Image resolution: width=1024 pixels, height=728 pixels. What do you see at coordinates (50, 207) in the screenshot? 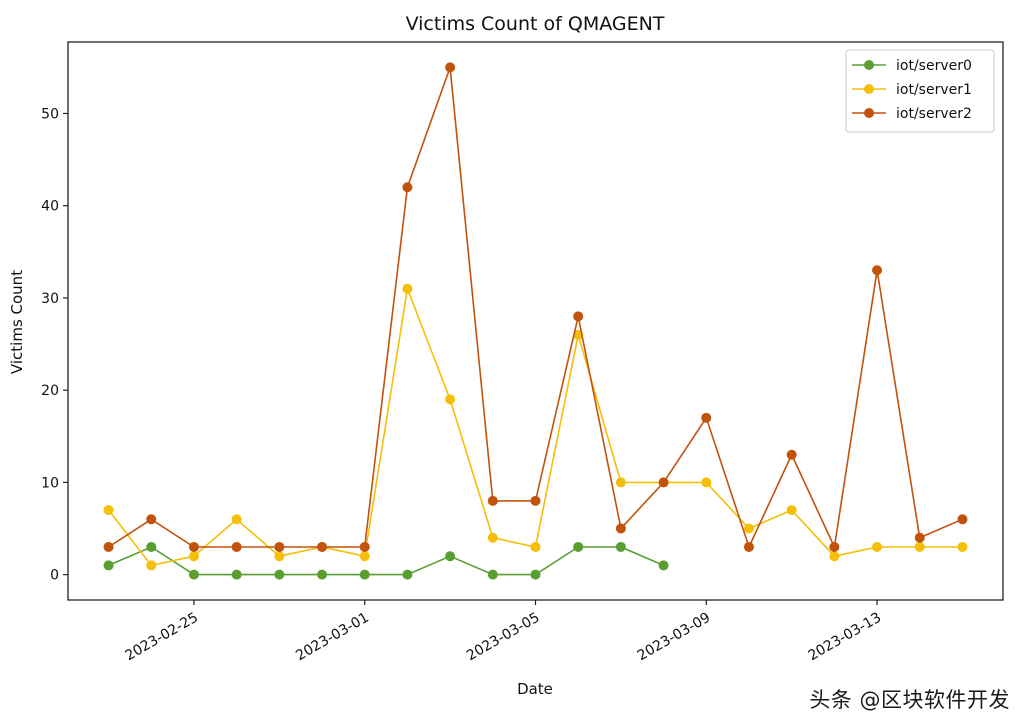
I see `y-tick-label: 40` at bounding box center [50, 207].